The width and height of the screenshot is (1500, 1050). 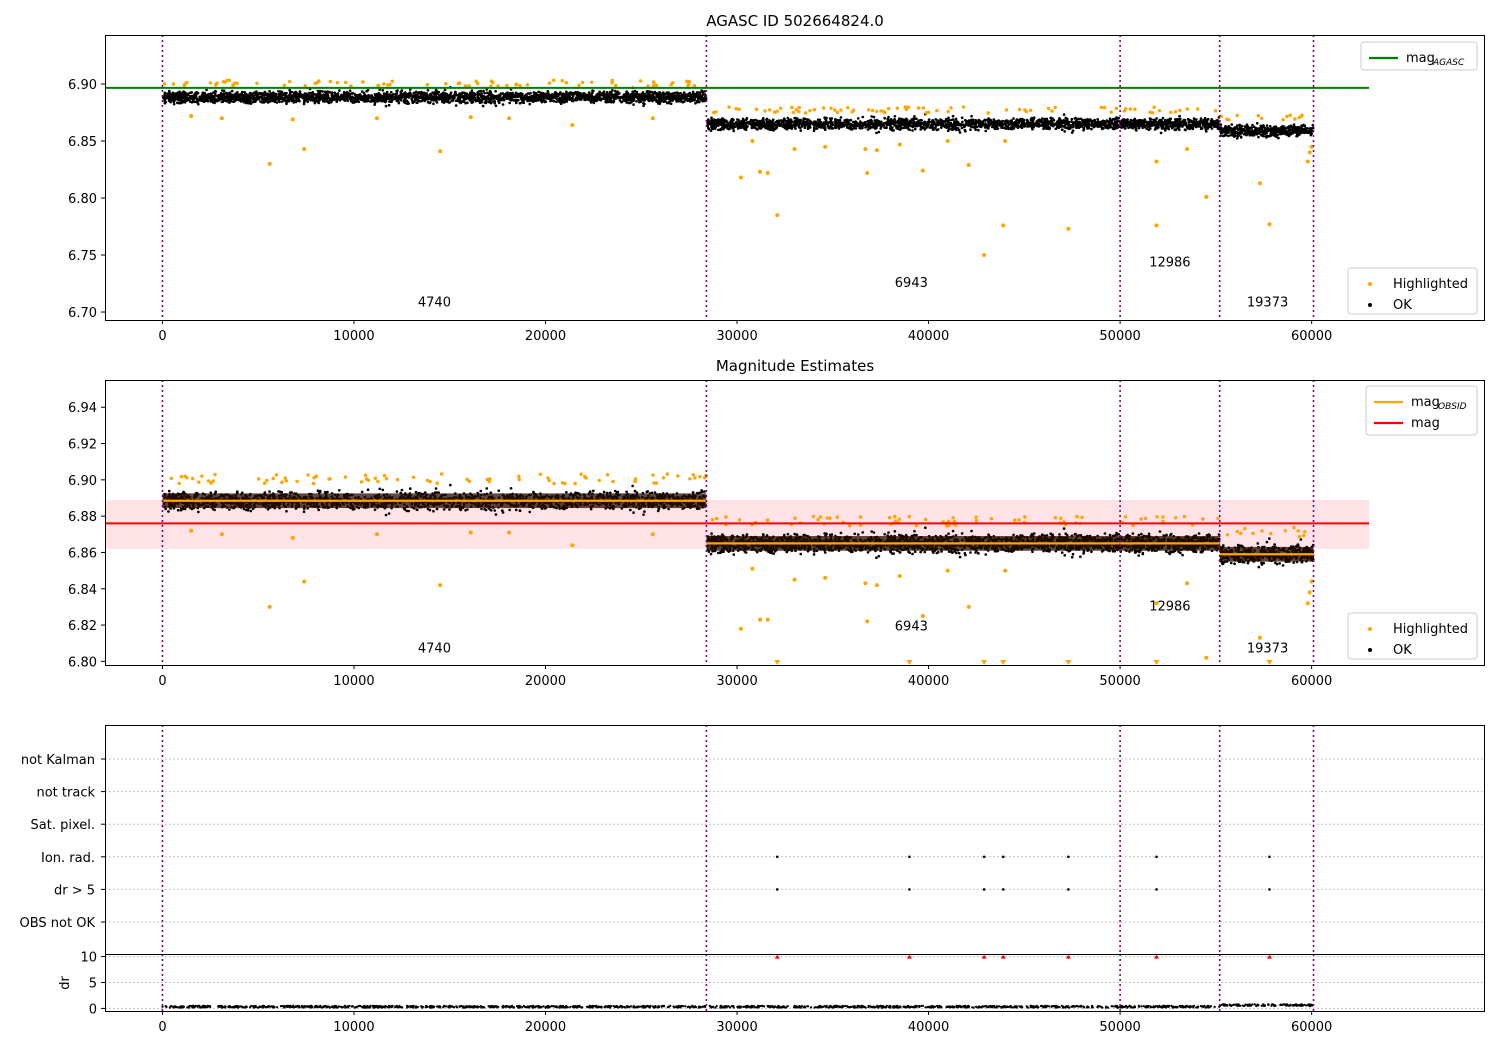 I want to click on legend-box, so click(x=1412, y=636).